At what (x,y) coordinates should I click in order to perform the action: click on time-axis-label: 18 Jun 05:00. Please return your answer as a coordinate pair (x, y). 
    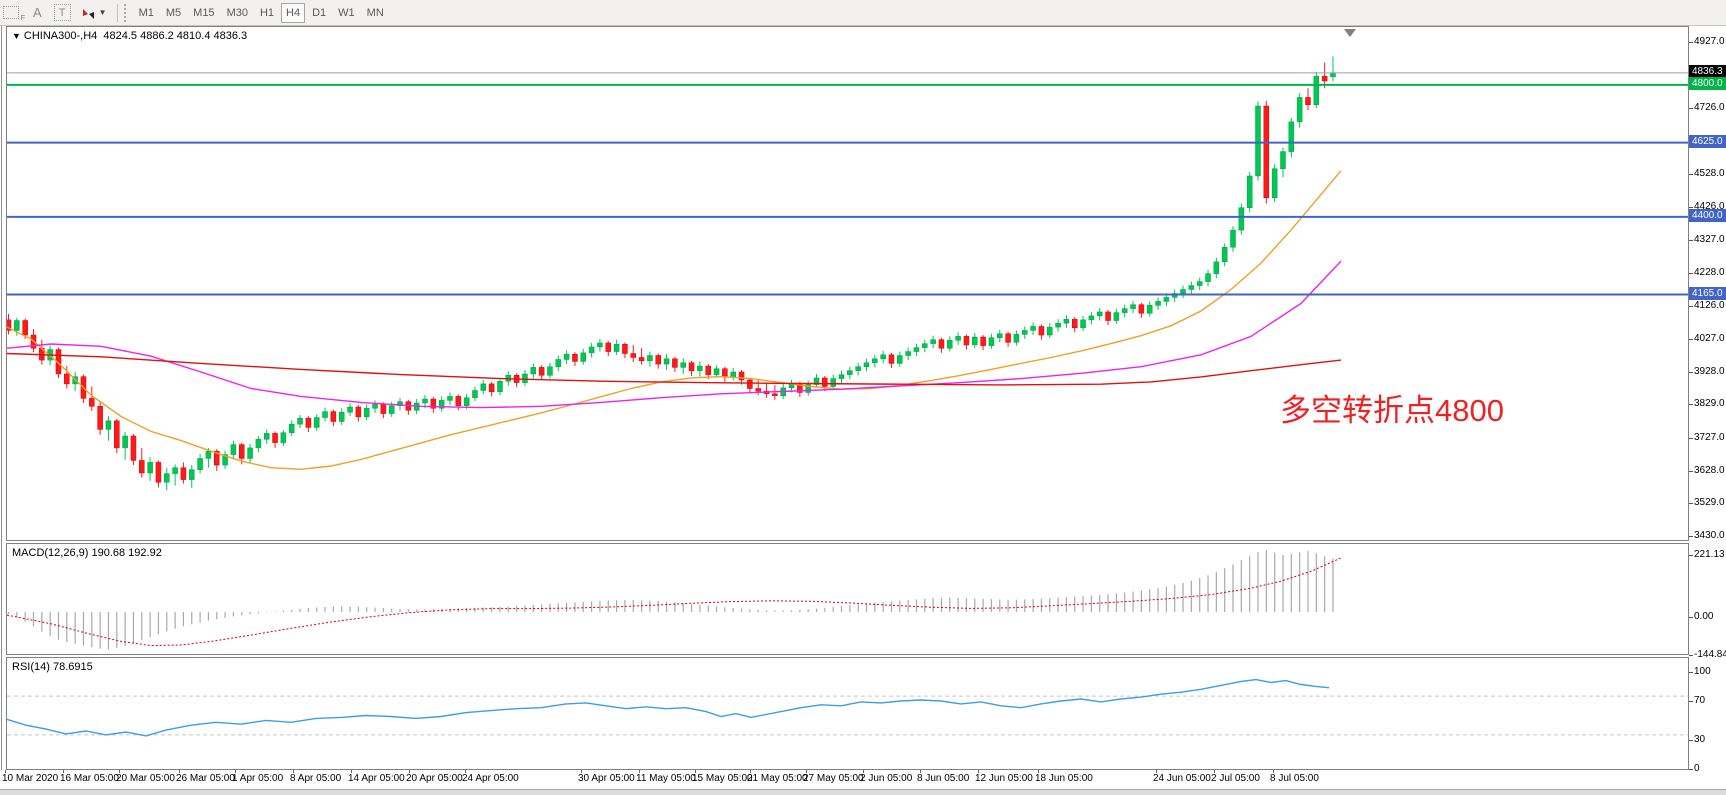
    Looking at the image, I should click on (1064, 778).